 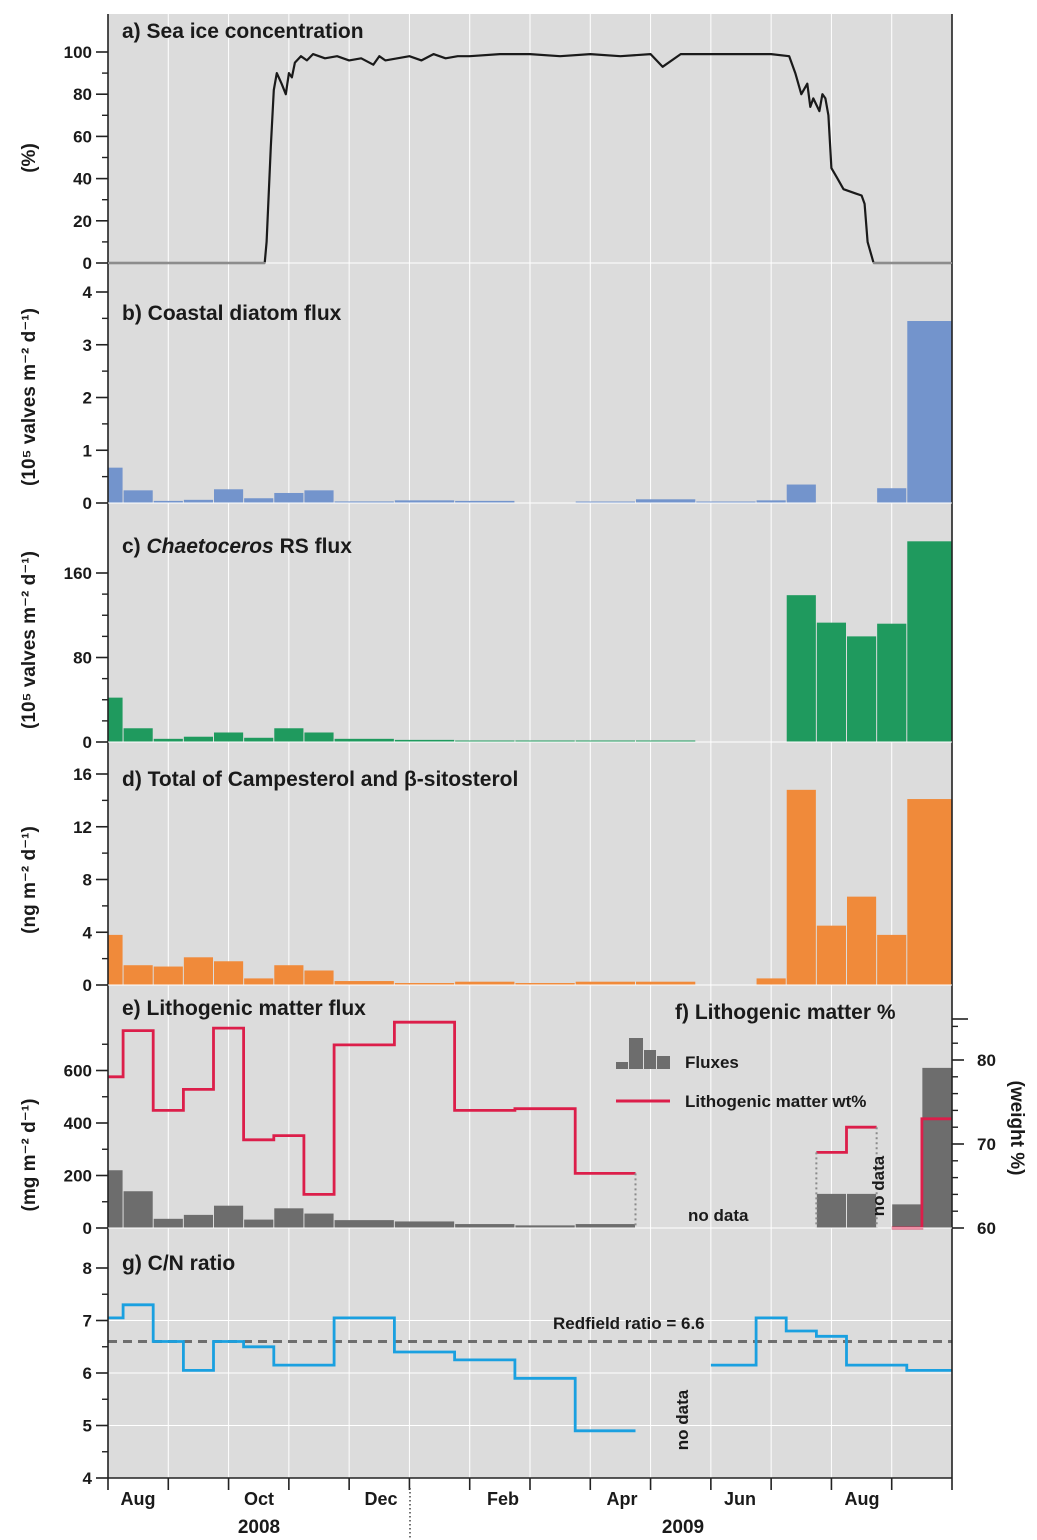 What do you see at coordinates (87, 263) in the screenshot?
I see `panel-a-ytick-label-0: 0` at bounding box center [87, 263].